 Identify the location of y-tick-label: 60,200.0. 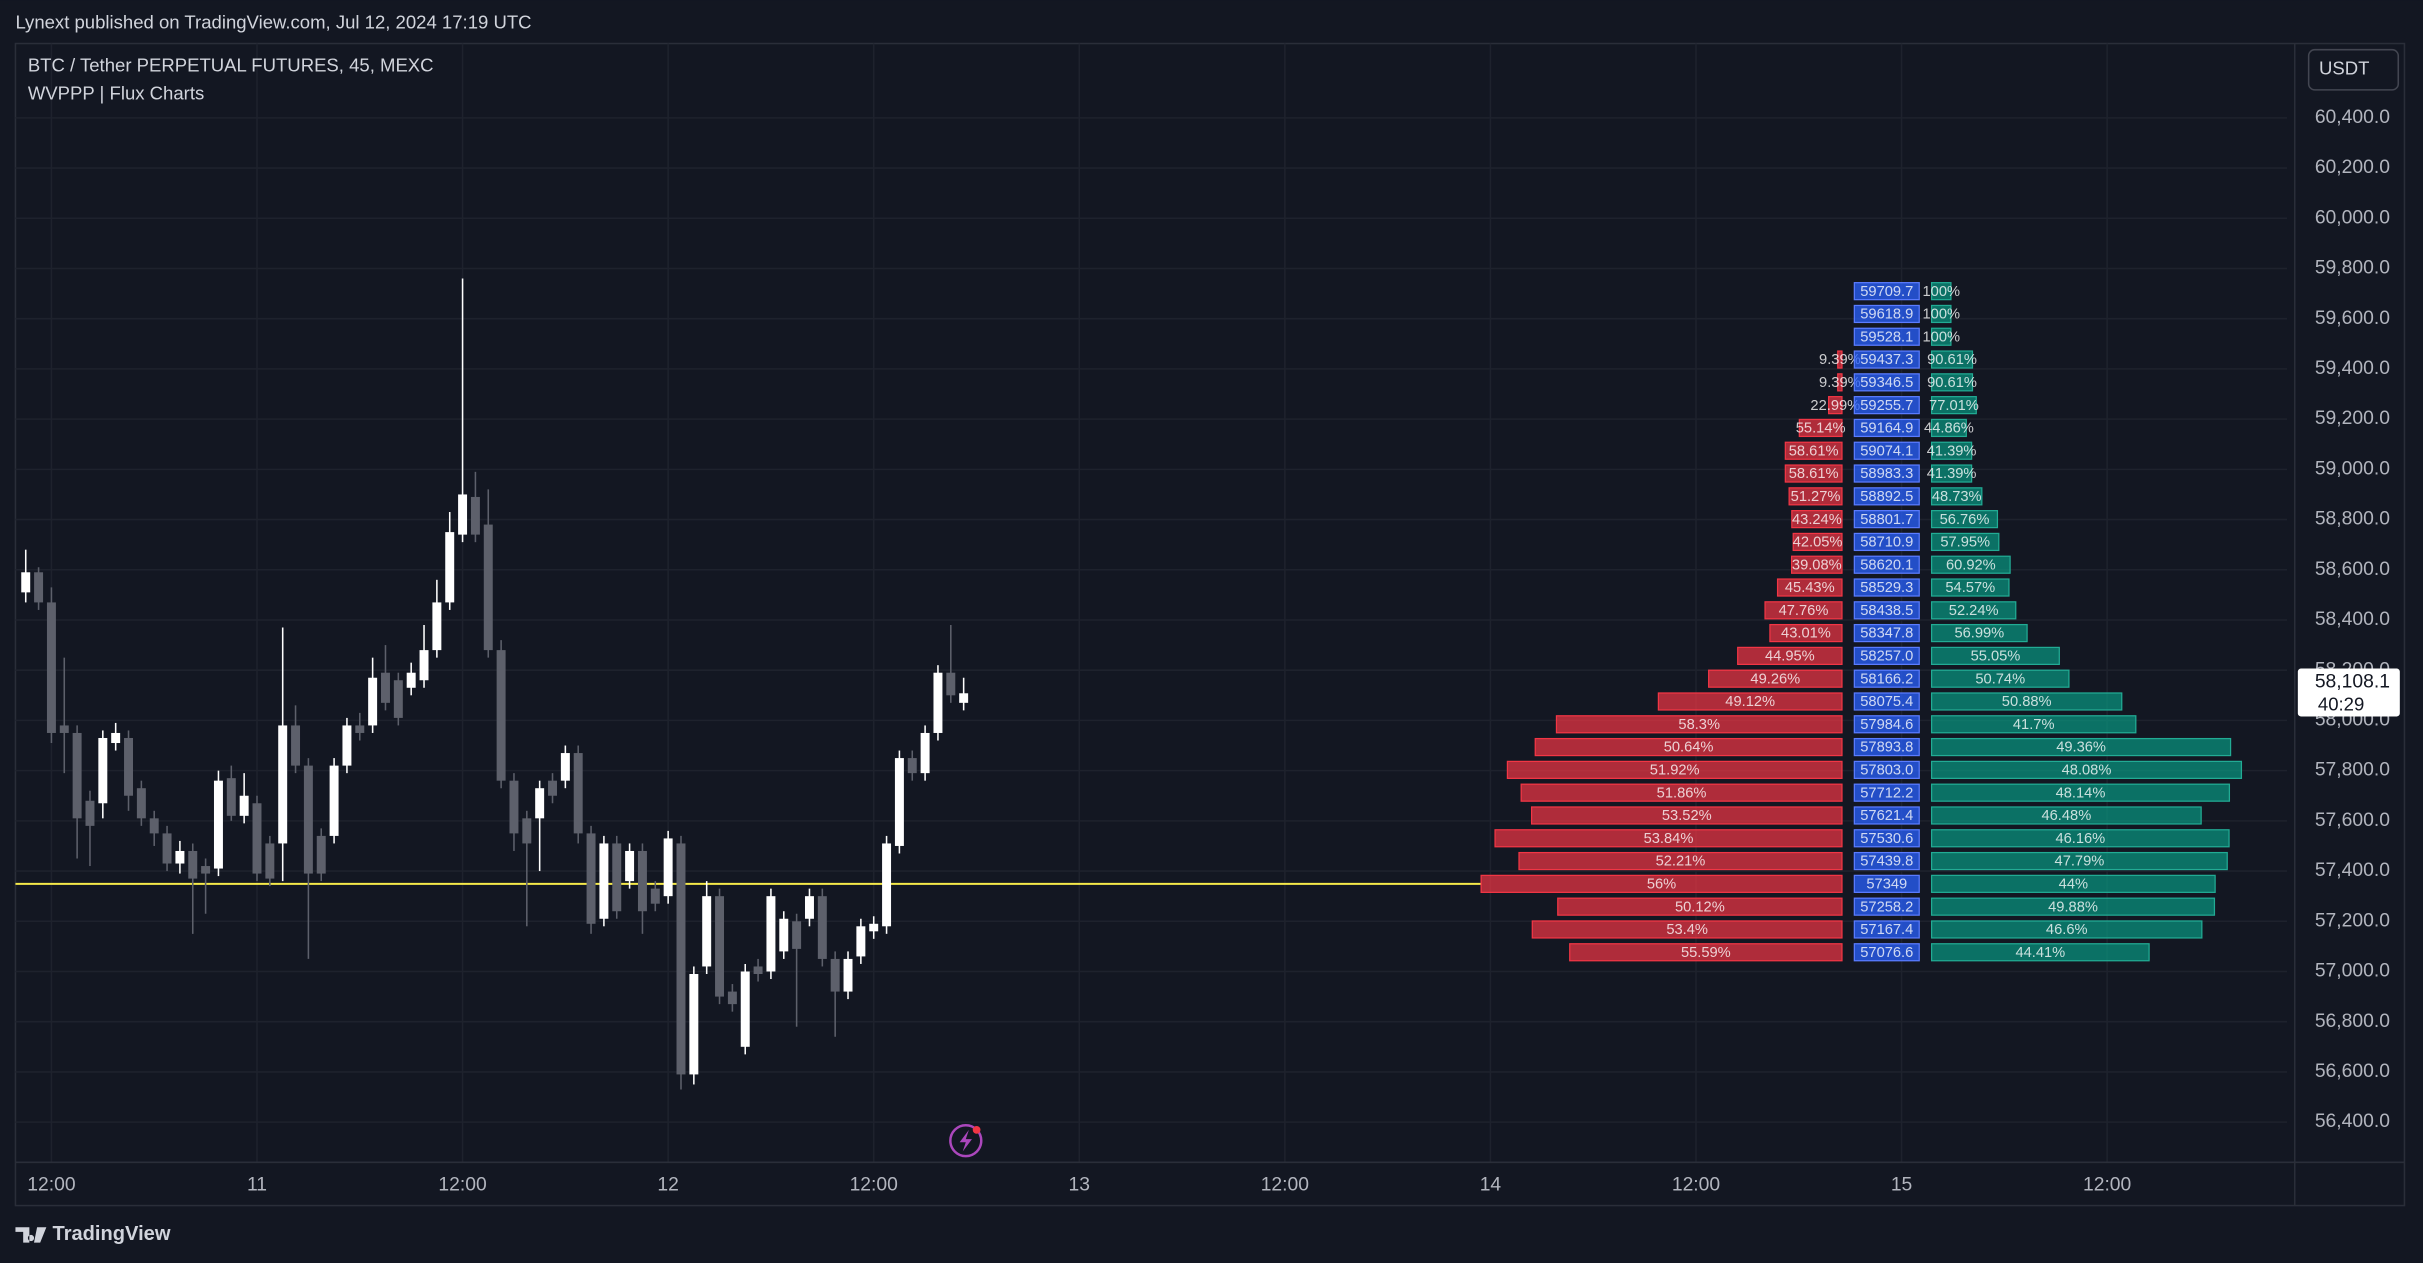
(2352, 167).